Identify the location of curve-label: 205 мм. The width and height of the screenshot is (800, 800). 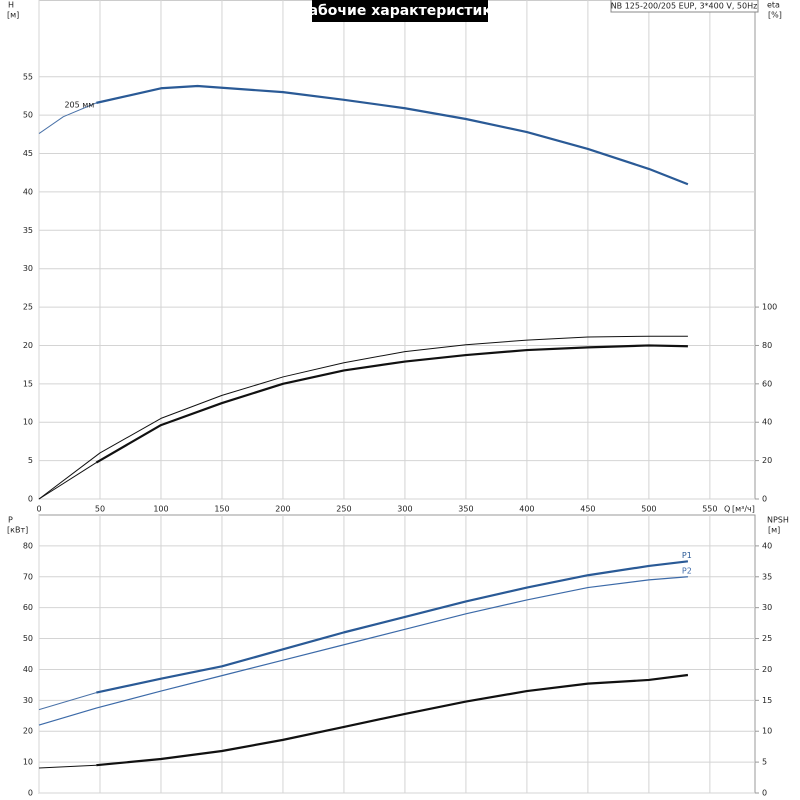
(79, 104).